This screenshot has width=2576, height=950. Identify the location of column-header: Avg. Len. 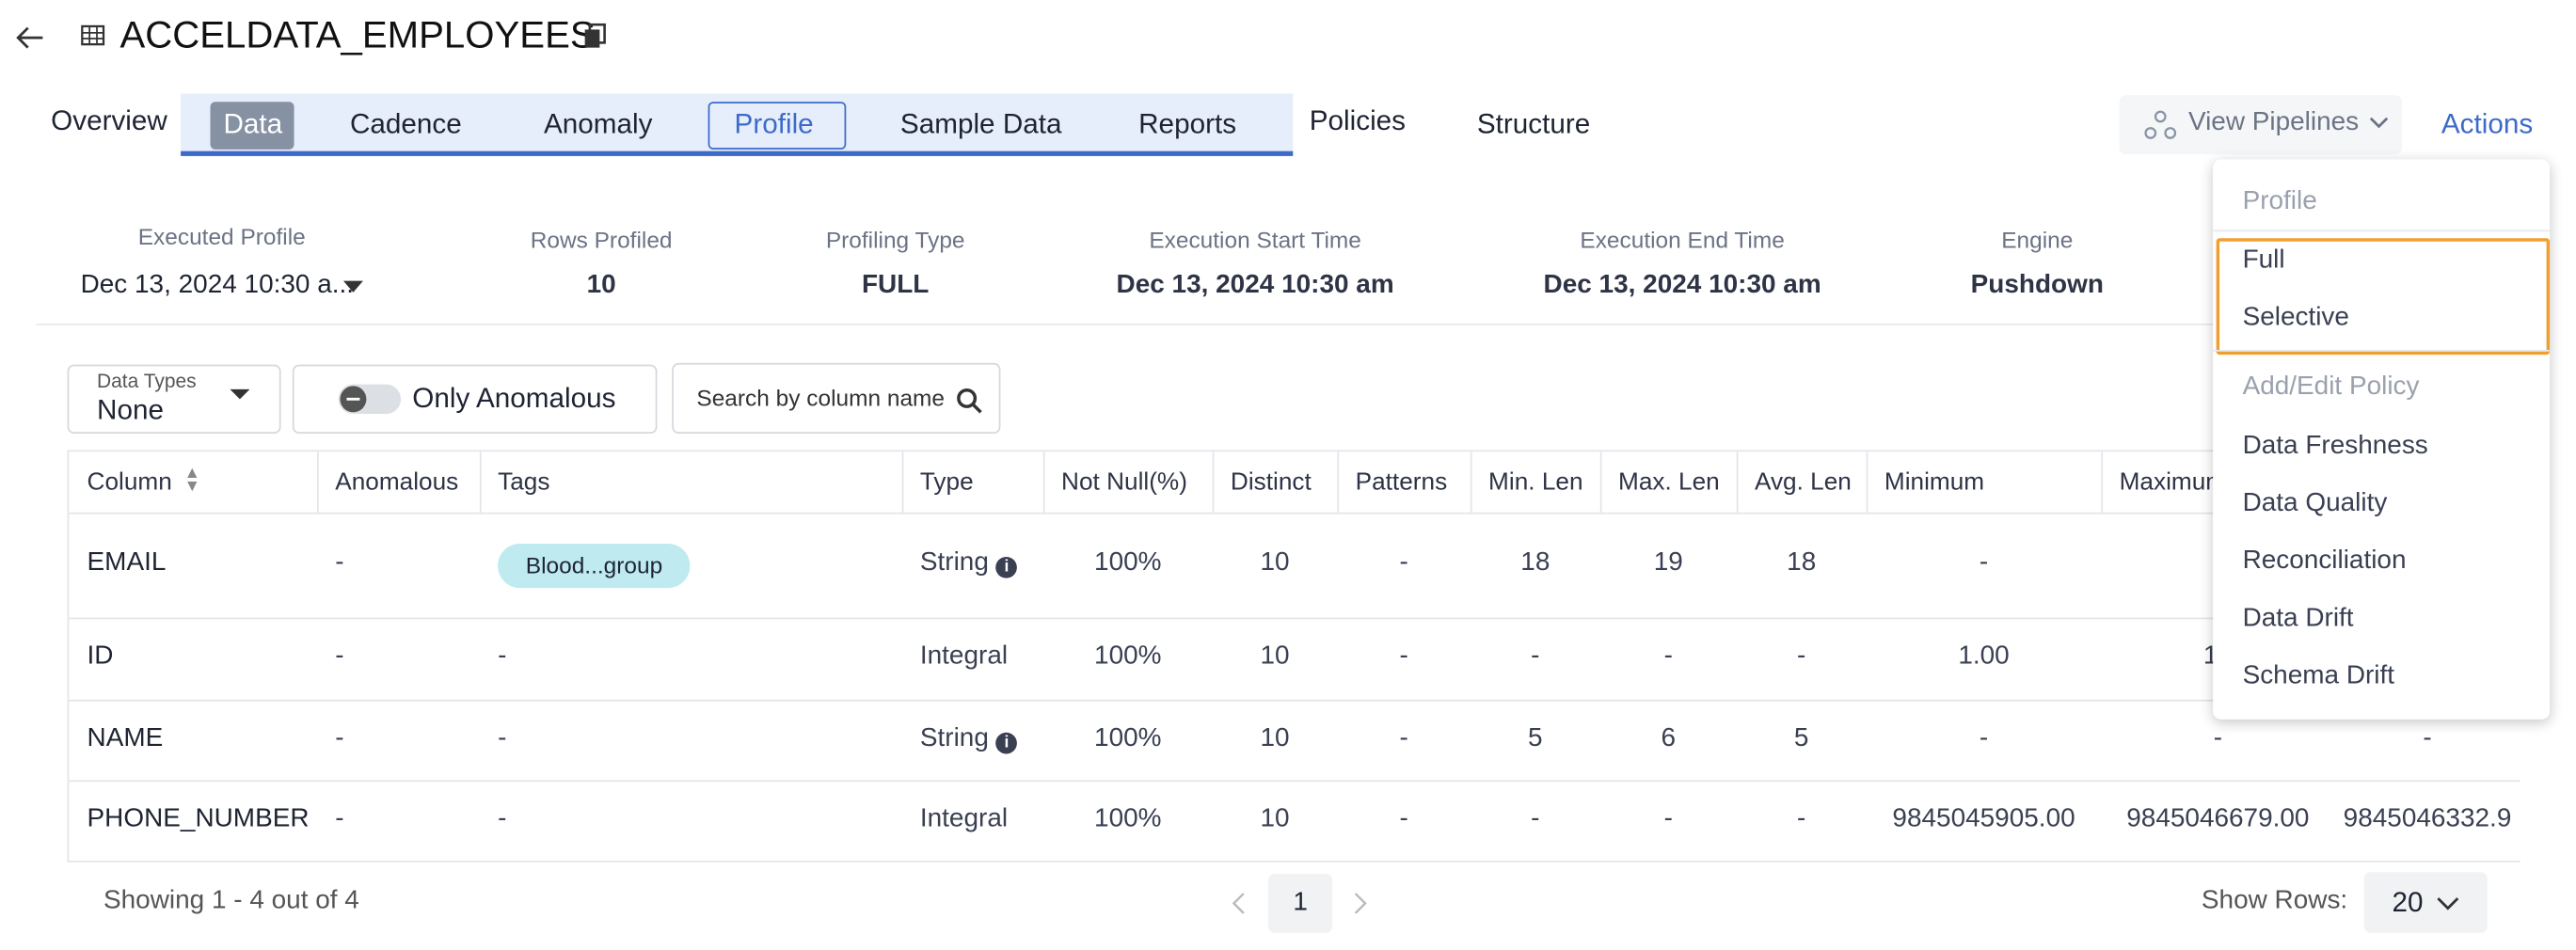
(1803, 482).